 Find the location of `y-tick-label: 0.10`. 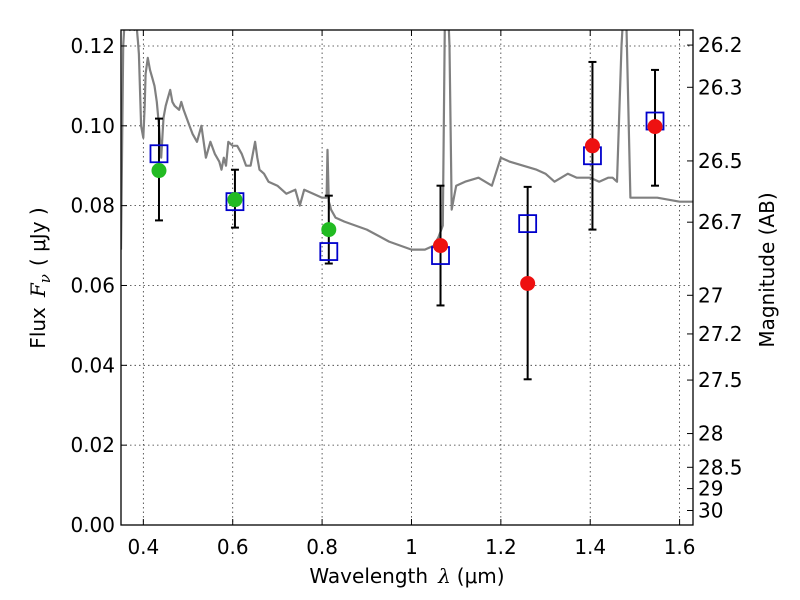

y-tick-label: 0.10 is located at coordinates (92, 126).